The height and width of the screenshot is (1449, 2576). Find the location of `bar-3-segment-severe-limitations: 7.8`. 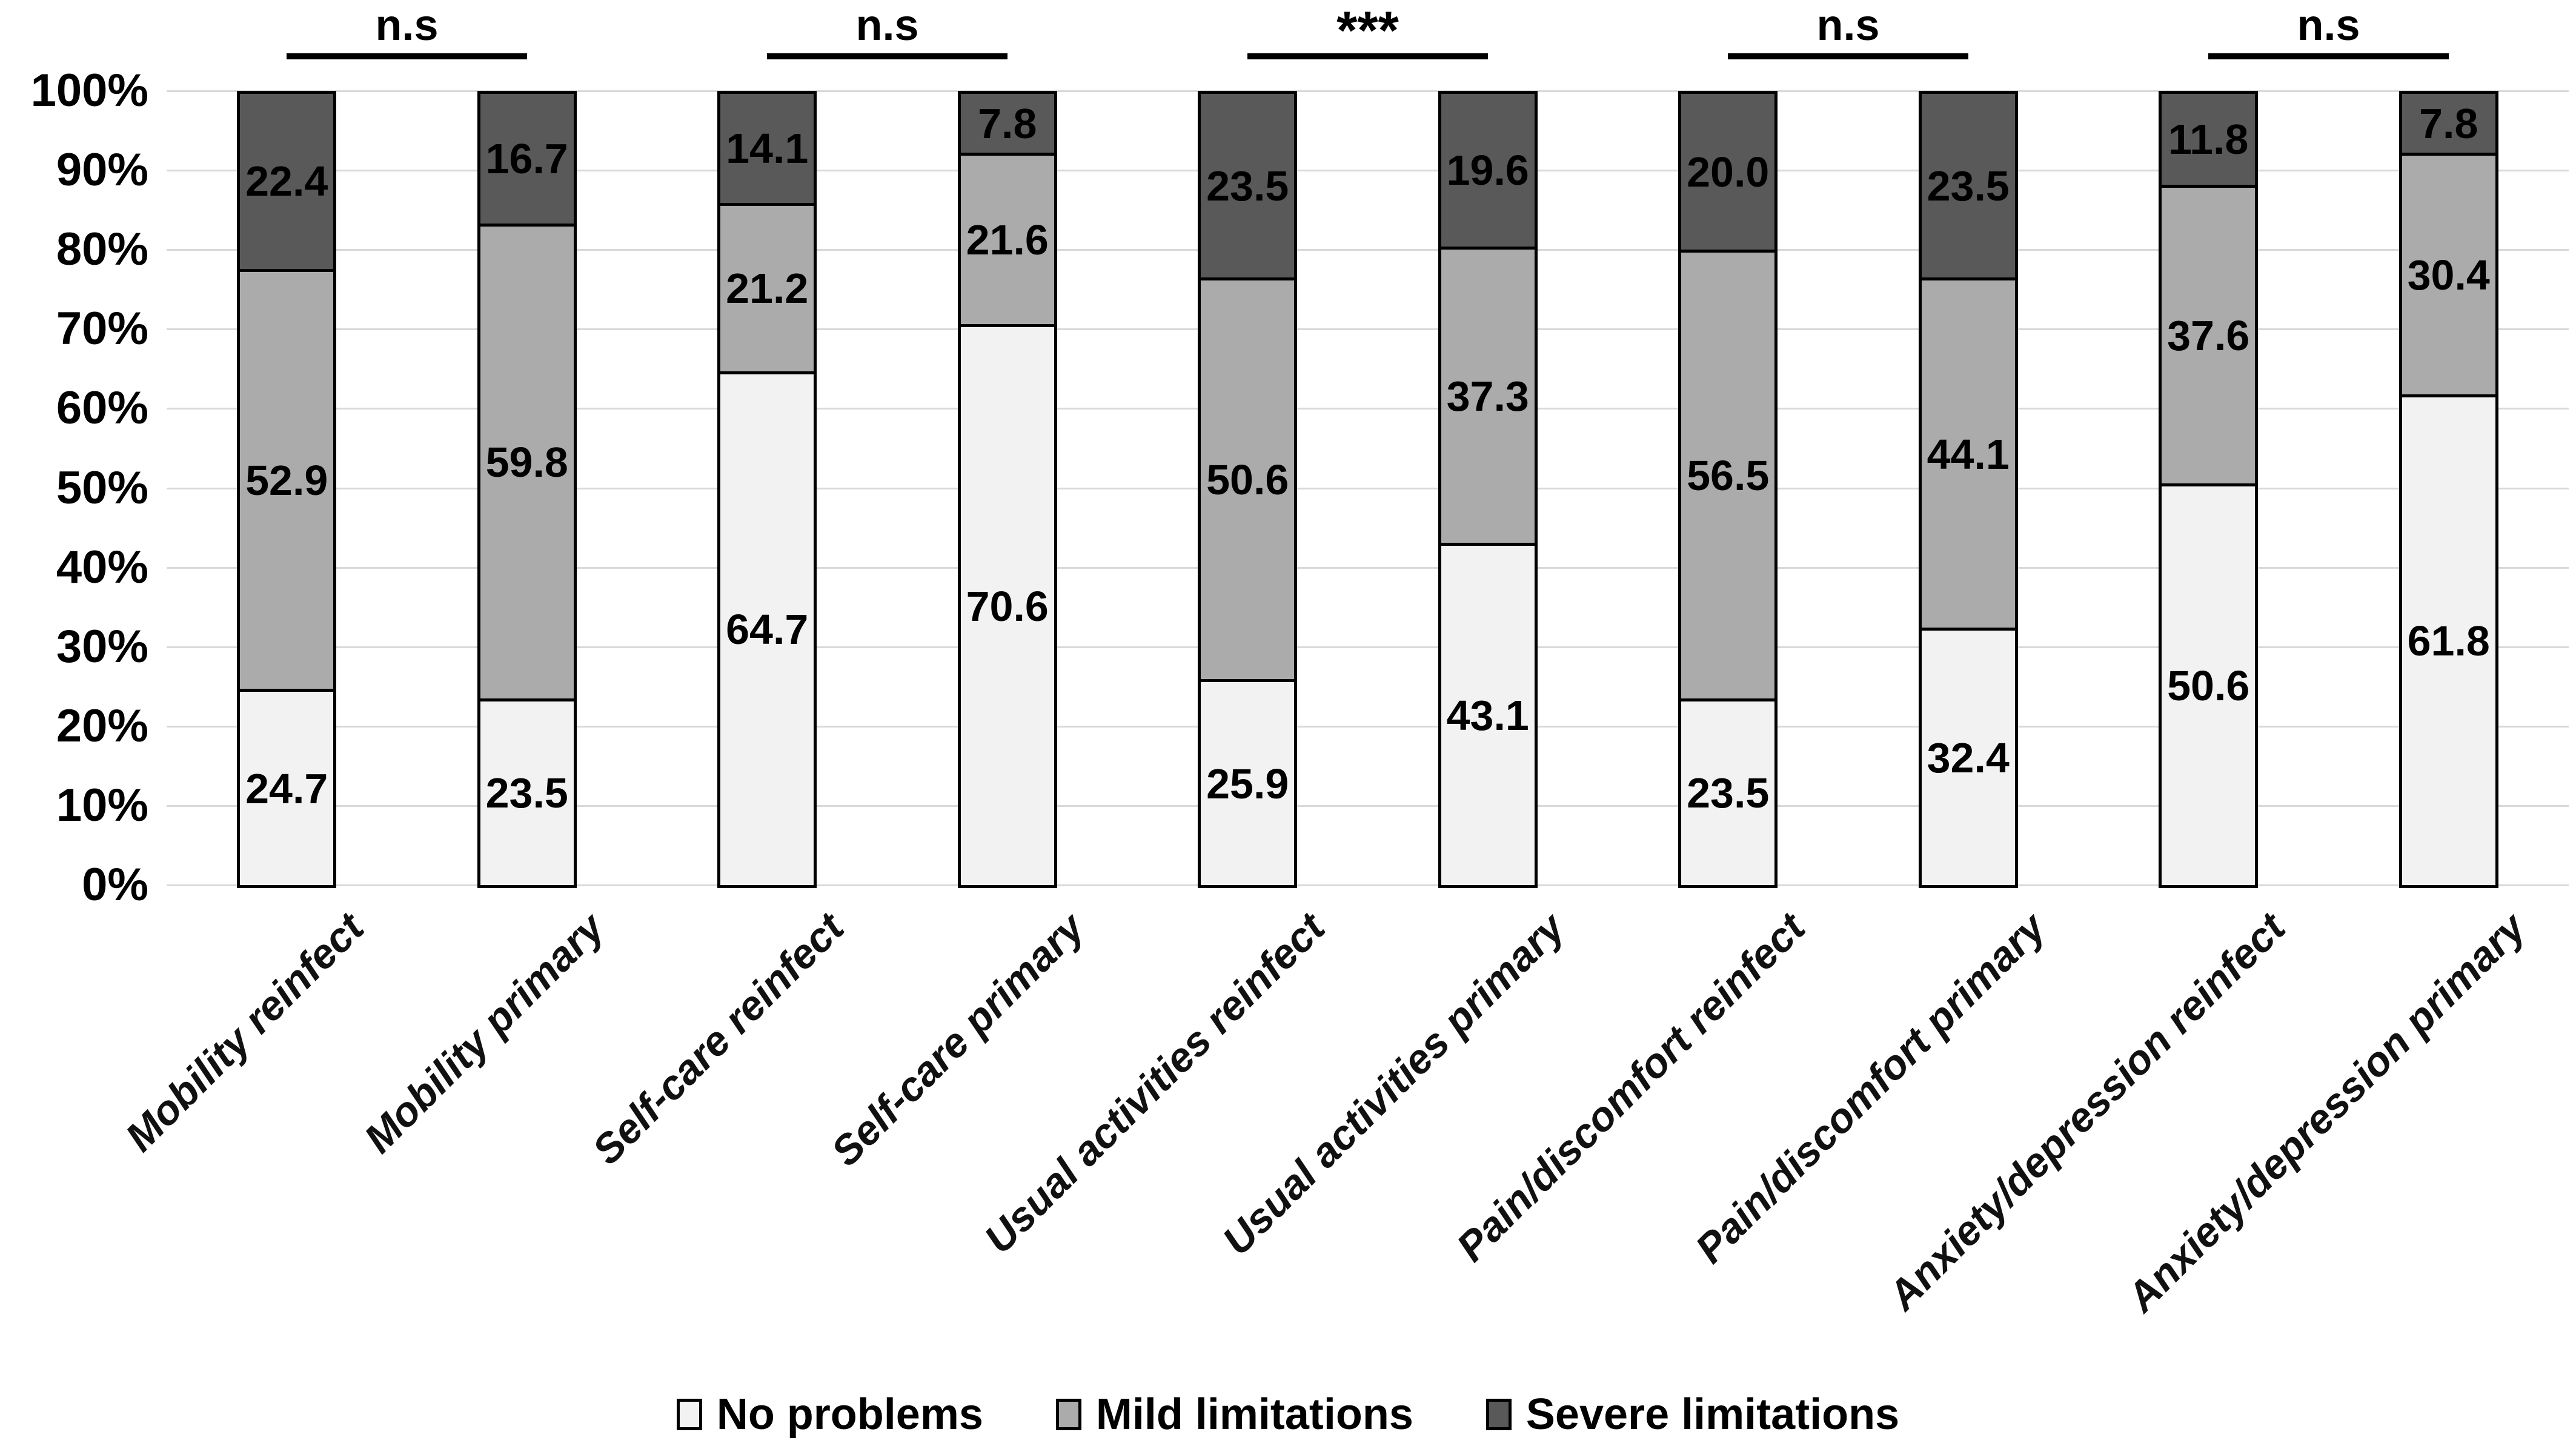

bar-3-segment-severe-limitations: 7.8 is located at coordinates (1007, 122).